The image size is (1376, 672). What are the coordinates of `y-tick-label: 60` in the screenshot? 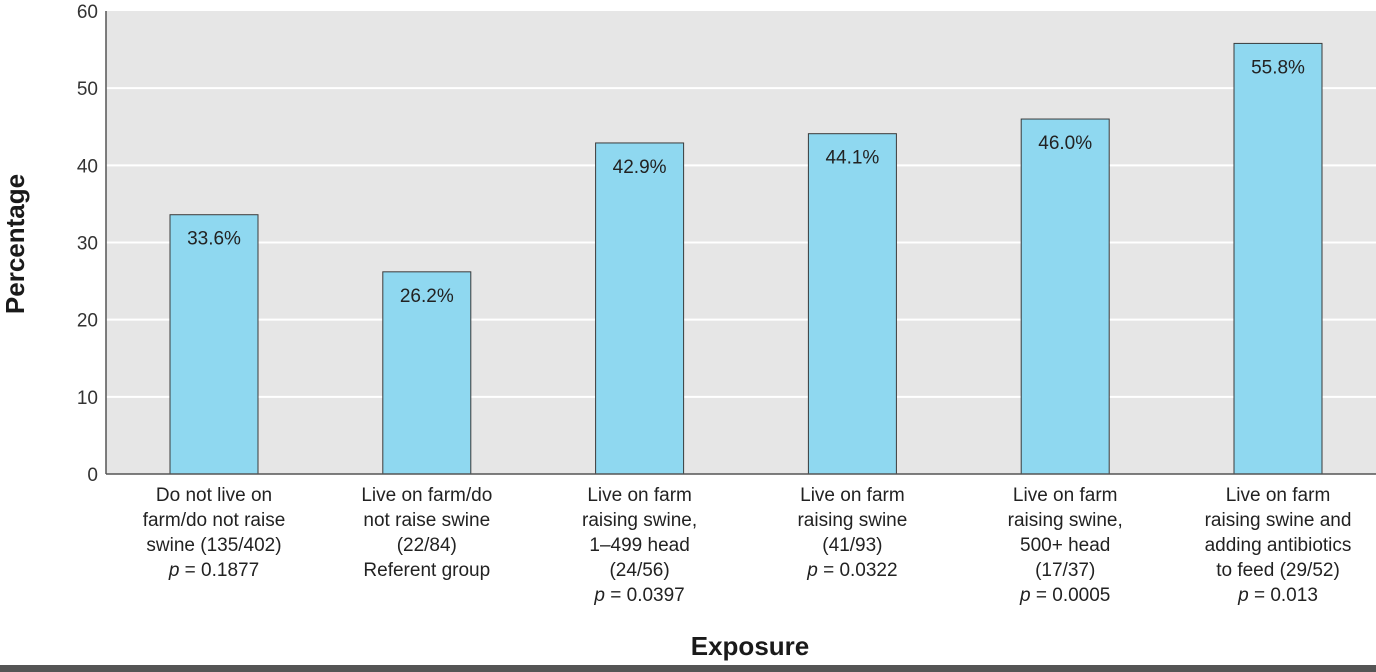 It's located at (87, 12).